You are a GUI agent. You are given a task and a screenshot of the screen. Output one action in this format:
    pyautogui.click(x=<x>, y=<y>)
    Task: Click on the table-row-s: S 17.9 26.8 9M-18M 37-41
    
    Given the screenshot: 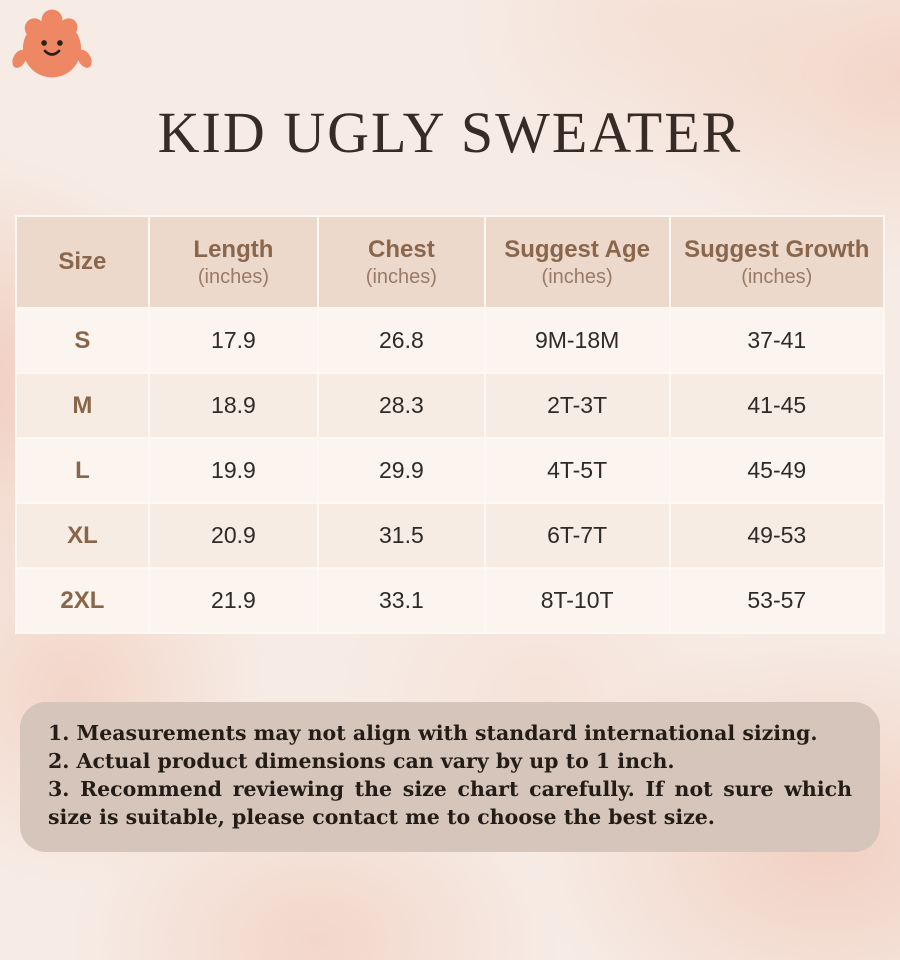 What is the action you would take?
    pyautogui.click(x=450, y=340)
    